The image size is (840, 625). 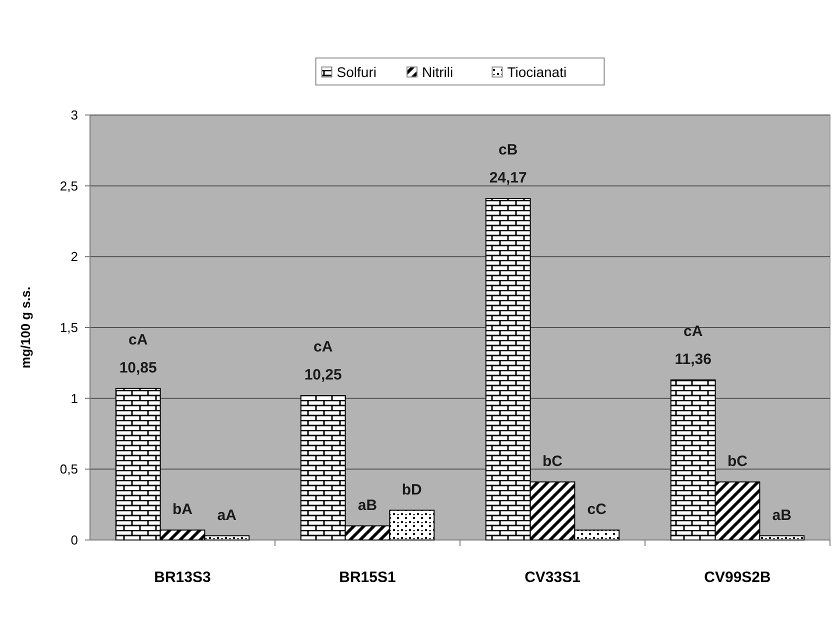 I want to click on data-label: cB 24,17, so click(x=508, y=164).